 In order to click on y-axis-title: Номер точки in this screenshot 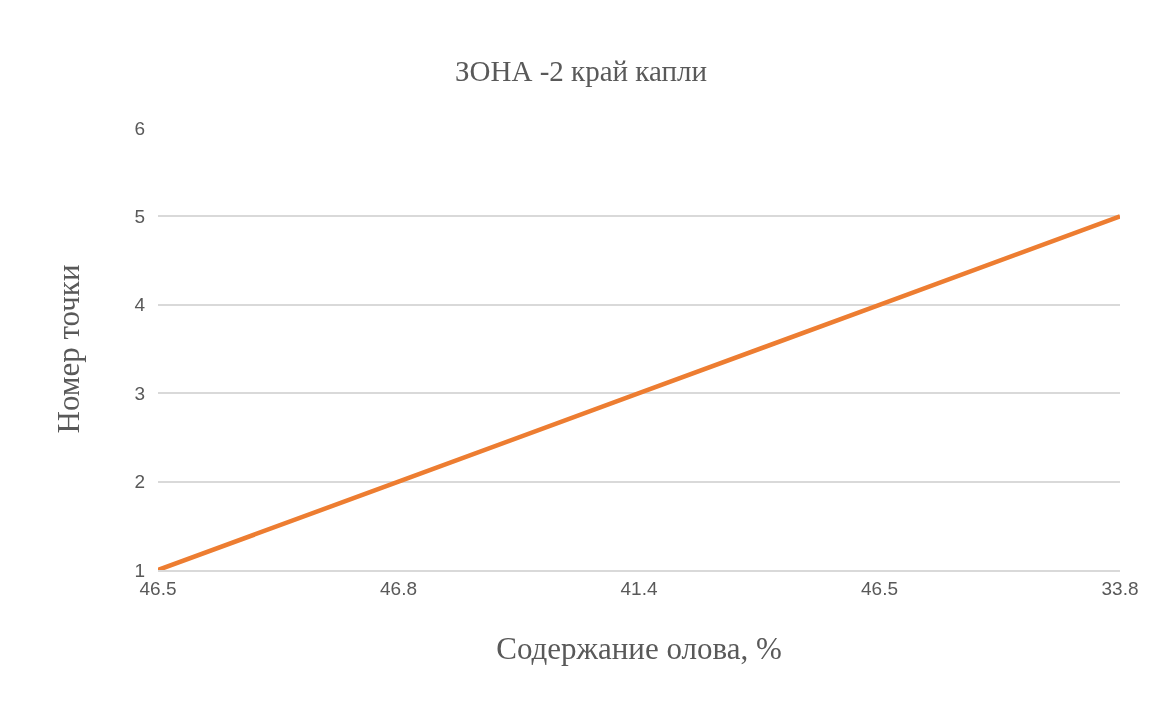, I will do `click(69, 349)`.